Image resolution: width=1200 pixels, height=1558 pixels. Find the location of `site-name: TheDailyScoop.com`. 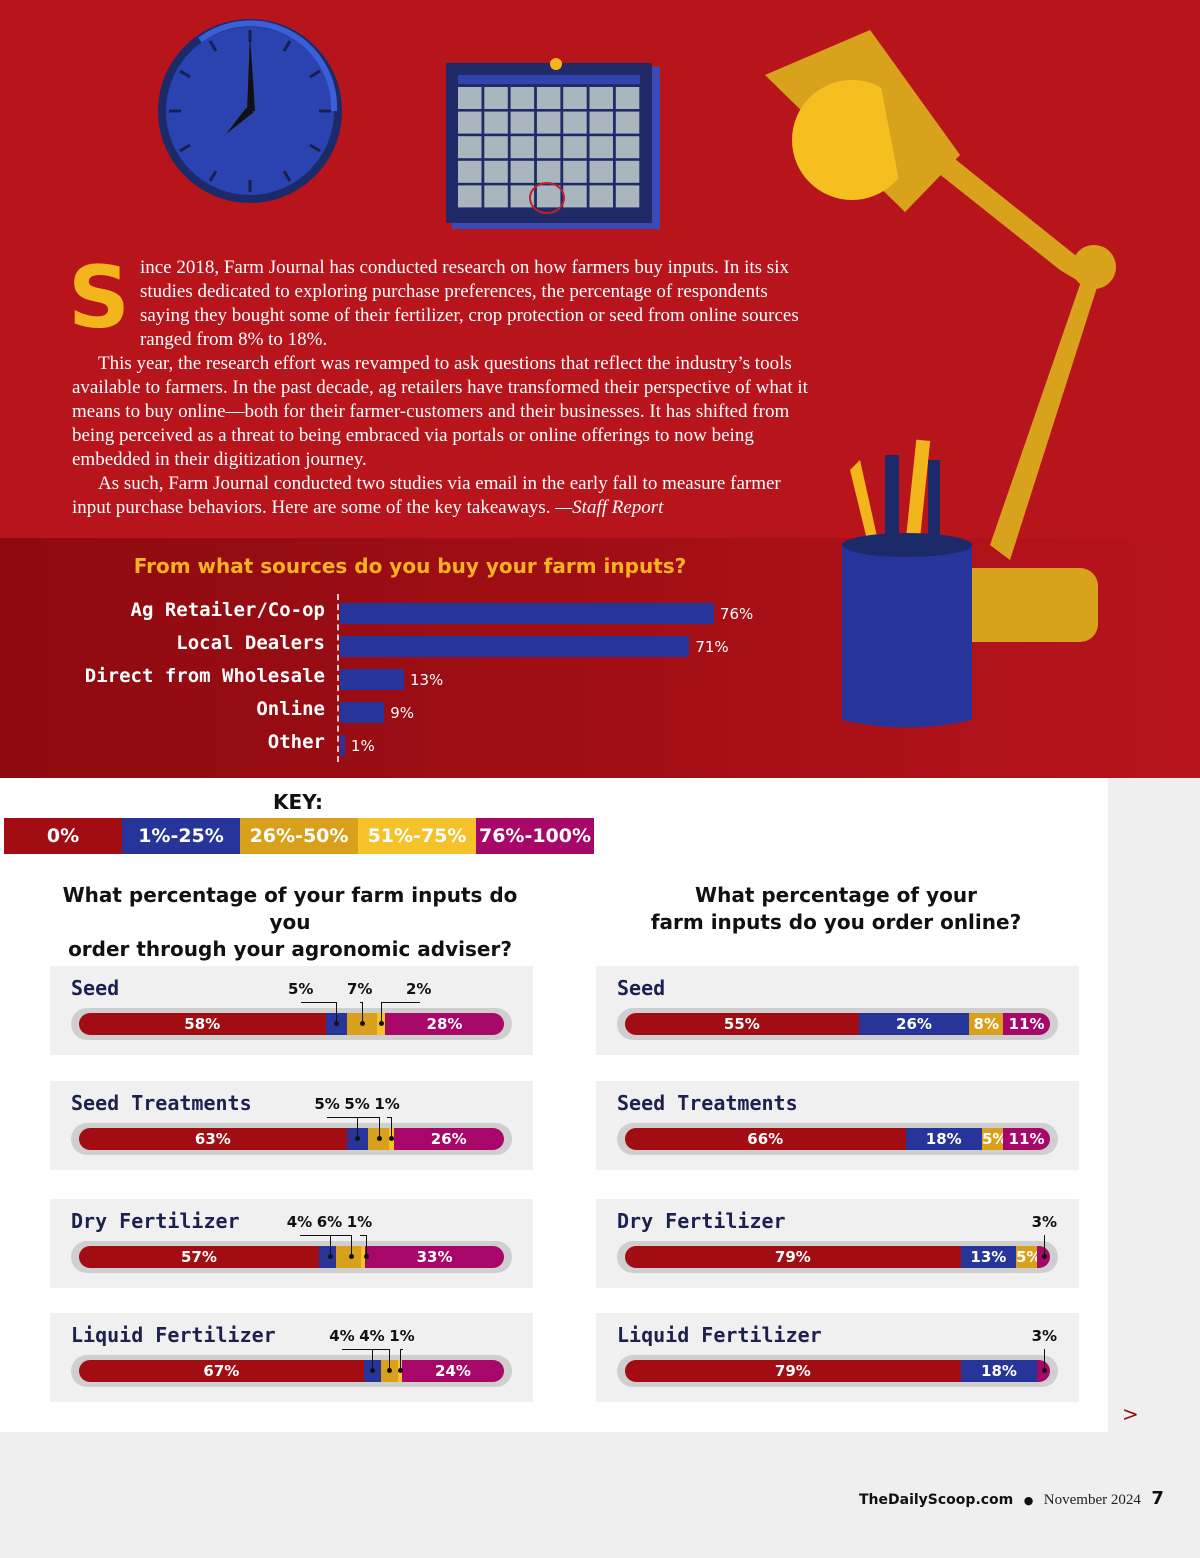

site-name: TheDailyScoop.com is located at coordinates (936, 1500).